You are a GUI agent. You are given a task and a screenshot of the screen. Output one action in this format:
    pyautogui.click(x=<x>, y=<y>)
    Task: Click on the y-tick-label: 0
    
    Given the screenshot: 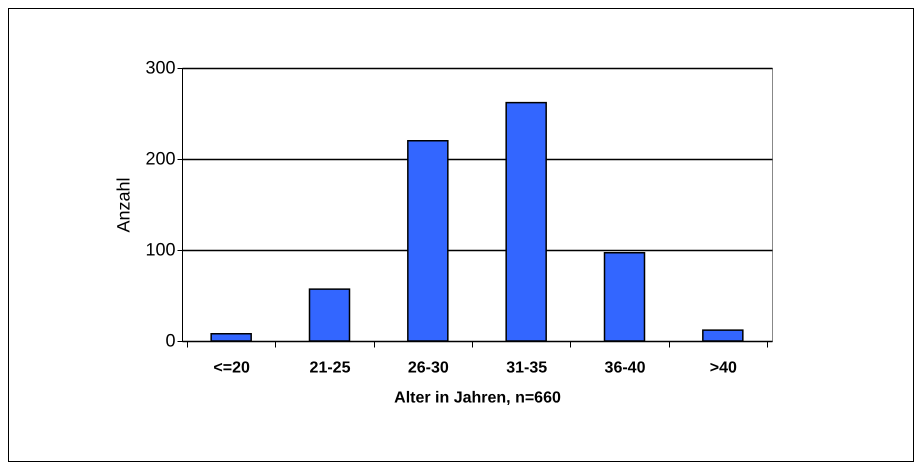 What is the action you would take?
    pyautogui.click(x=170, y=340)
    